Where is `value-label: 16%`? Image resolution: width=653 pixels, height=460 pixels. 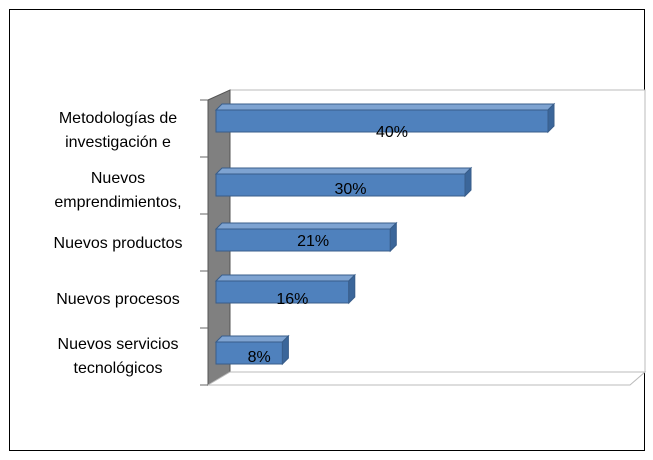
value-label: 16% is located at coordinates (292, 299).